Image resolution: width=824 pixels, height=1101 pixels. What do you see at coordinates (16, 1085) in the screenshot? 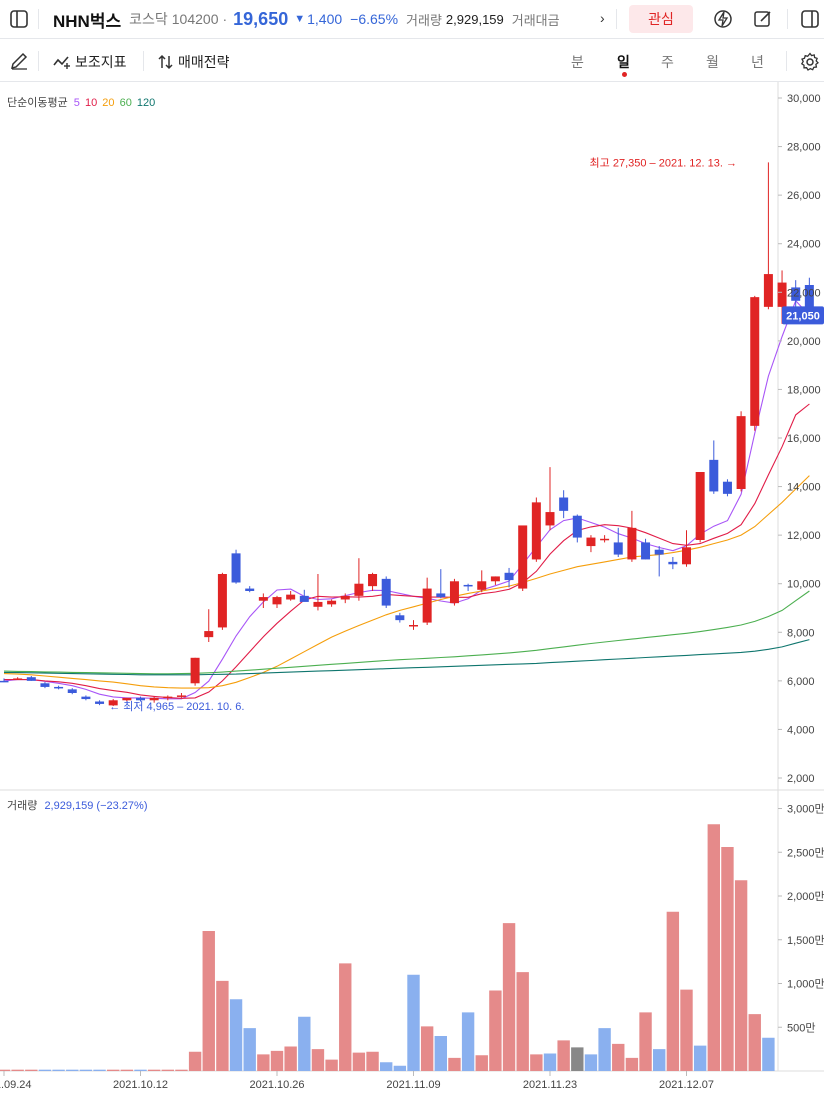
I see `date-tick-label: 2021.09.24` at bounding box center [16, 1085].